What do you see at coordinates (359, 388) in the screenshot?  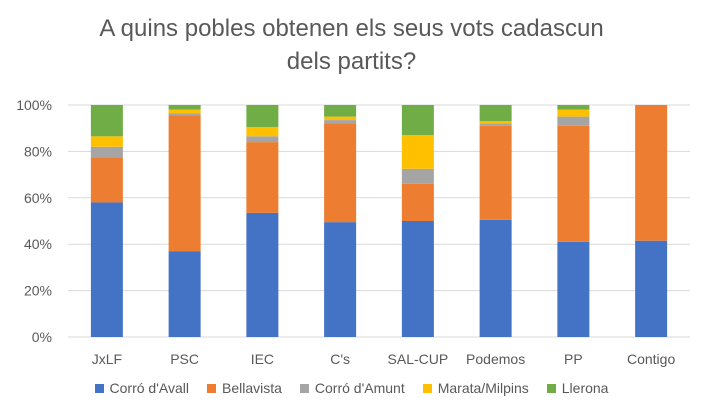 I see `legend-label: Corró d'Amunt` at bounding box center [359, 388].